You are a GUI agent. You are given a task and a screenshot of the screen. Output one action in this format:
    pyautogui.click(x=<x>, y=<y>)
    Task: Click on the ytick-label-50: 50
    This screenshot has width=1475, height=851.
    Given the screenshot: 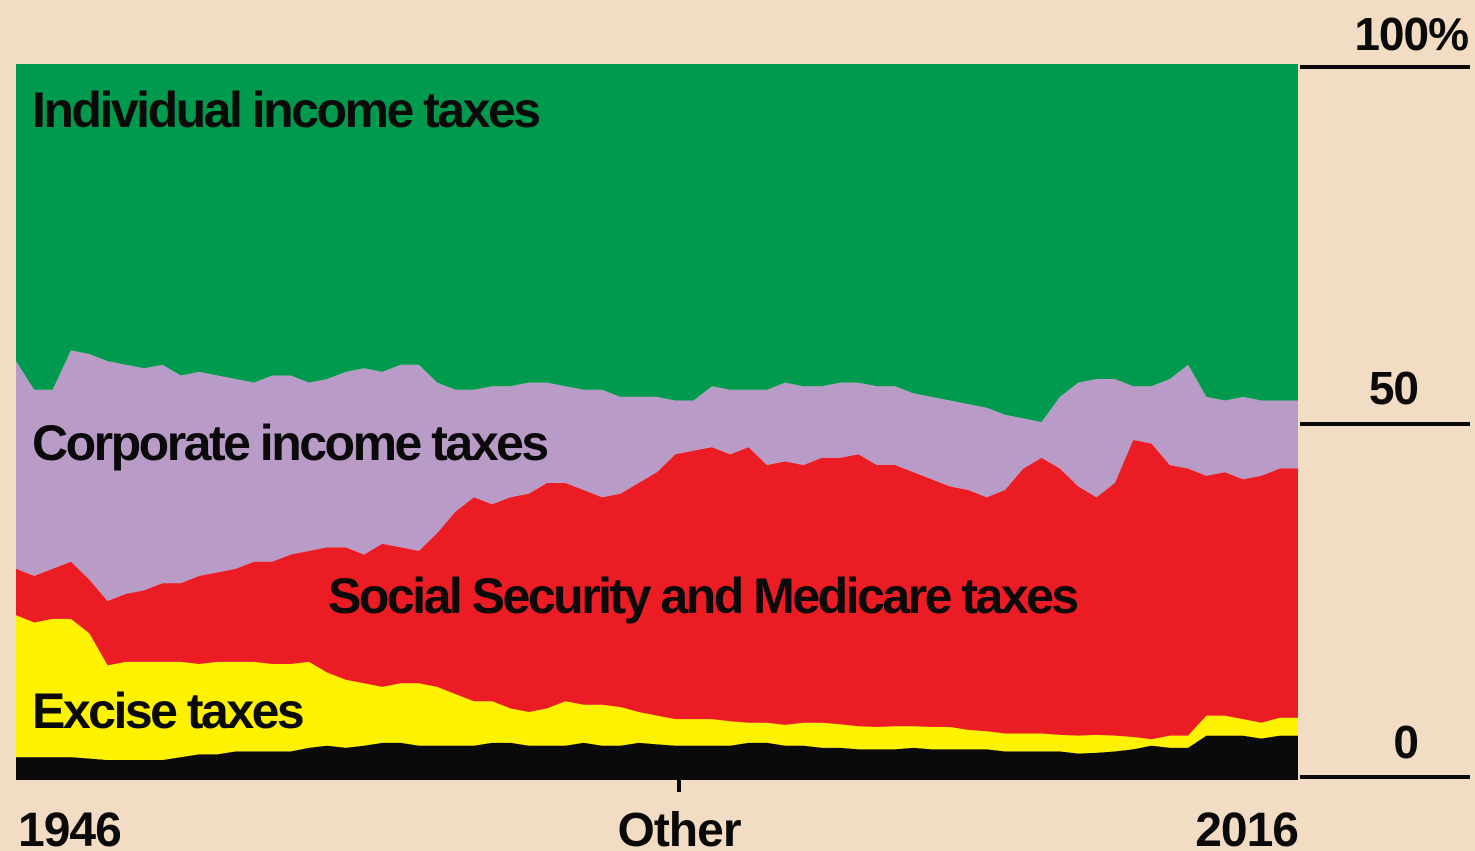 What is the action you would take?
    pyautogui.click(x=1393, y=388)
    